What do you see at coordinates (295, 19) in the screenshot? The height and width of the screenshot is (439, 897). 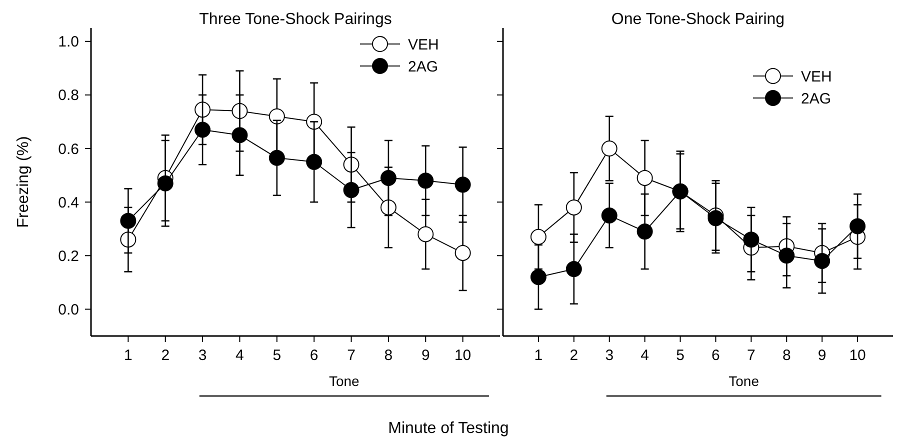 I see `chart-title: Three Tone-Shock Pairings` at bounding box center [295, 19].